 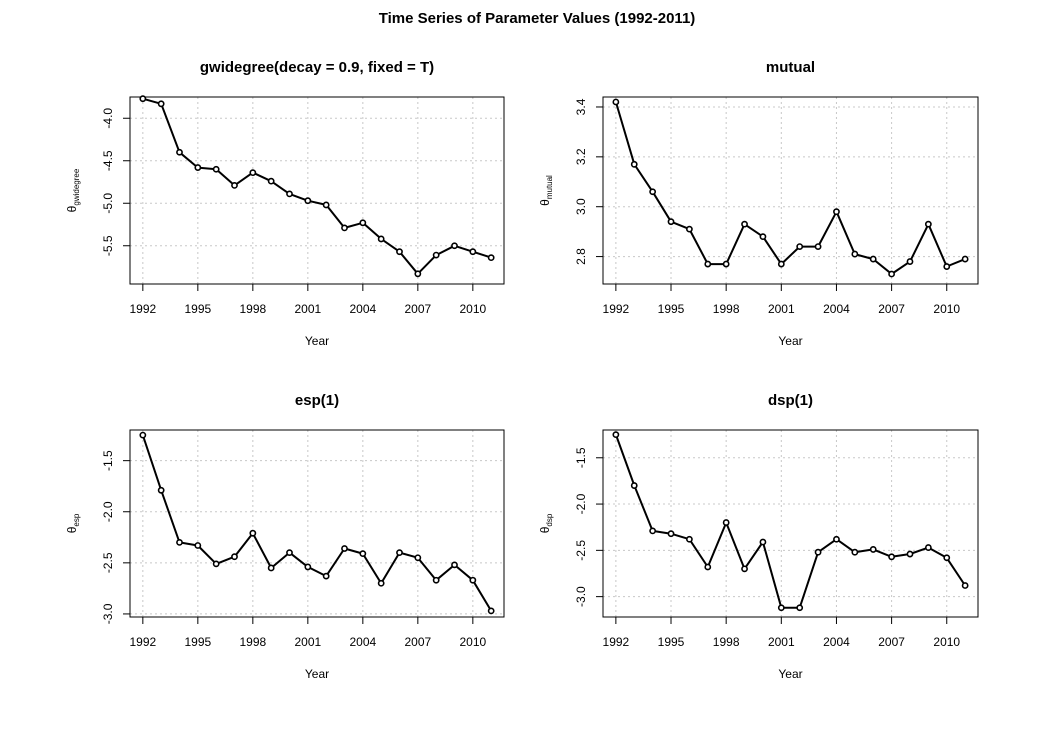 What do you see at coordinates (790, 67) in the screenshot?
I see `panel-title: mutual` at bounding box center [790, 67].